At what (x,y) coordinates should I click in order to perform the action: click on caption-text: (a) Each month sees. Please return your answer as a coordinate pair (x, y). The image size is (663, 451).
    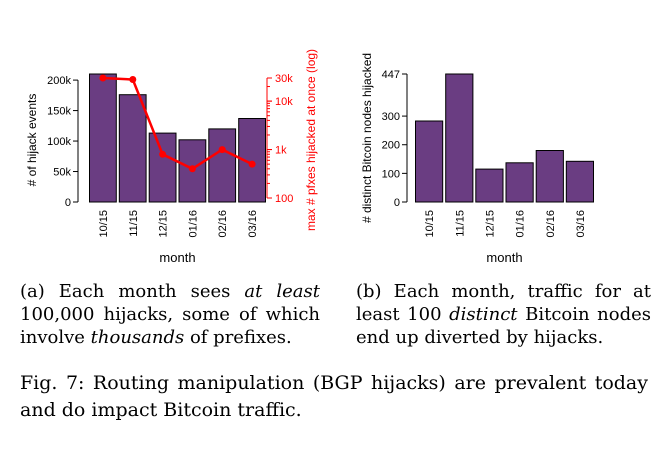
    Looking at the image, I should click on (132, 291).